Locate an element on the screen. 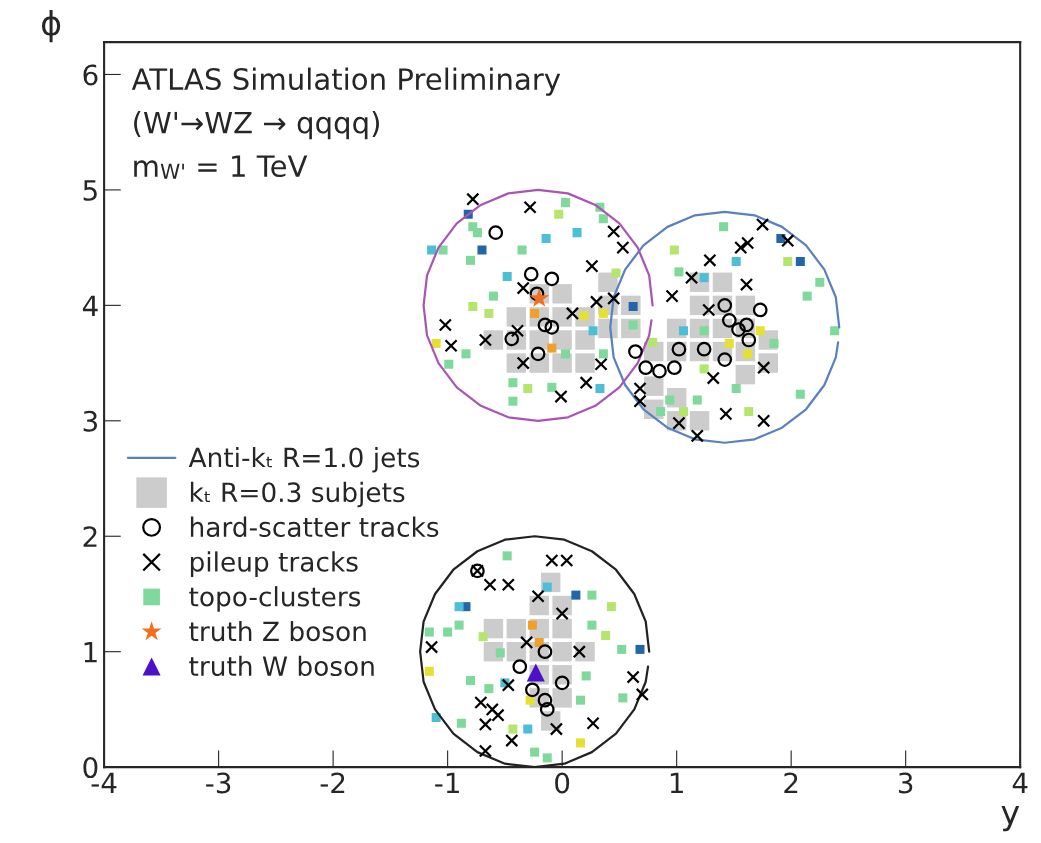 The height and width of the screenshot is (843, 1041). x-tick-label: -3 is located at coordinates (218, 783).